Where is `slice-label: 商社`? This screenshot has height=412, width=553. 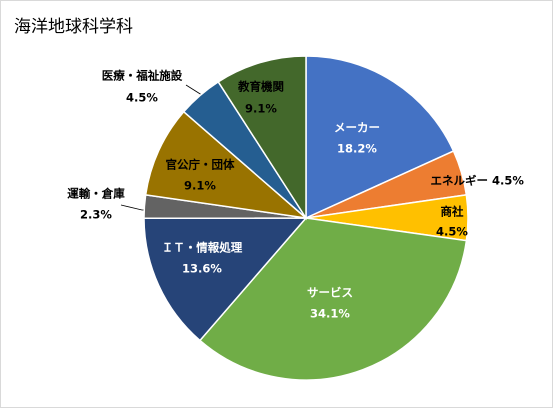
slice-label: 商社 is located at coordinates (452, 212).